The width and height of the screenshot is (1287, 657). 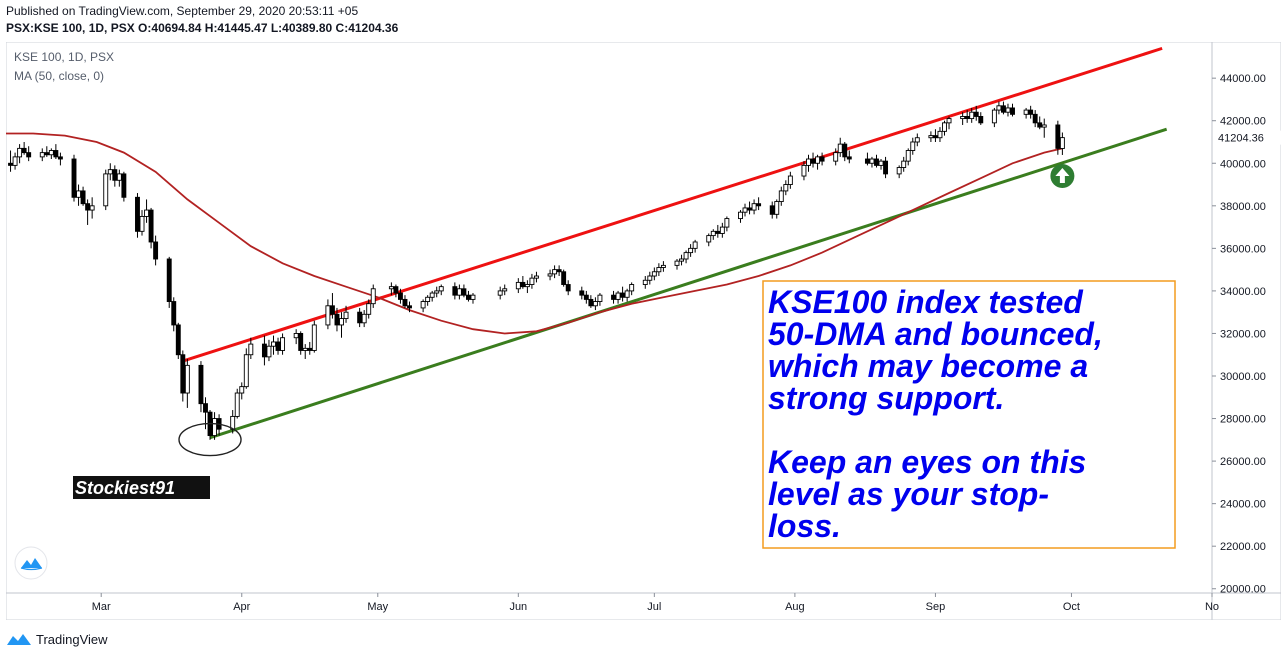 I want to click on watermark-text: Stockiest91, so click(x=125, y=488).